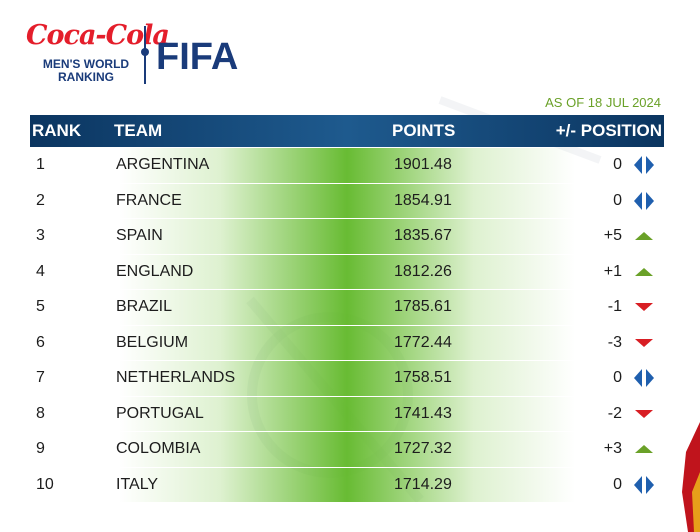  What do you see at coordinates (423, 484) in the screenshot?
I see `points-cell: 1714.29` at bounding box center [423, 484].